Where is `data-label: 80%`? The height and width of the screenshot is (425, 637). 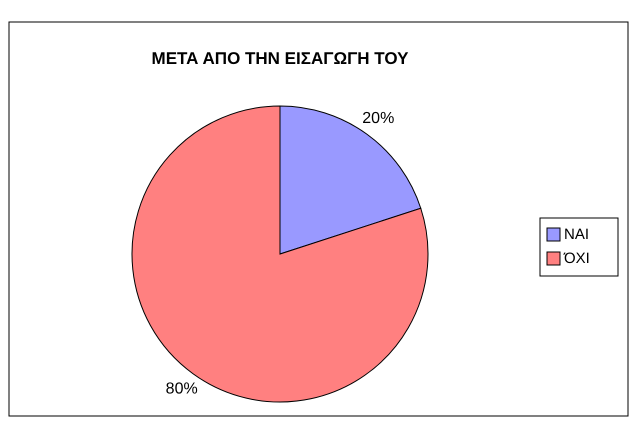
data-label: 80% is located at coordinates (182, 389).